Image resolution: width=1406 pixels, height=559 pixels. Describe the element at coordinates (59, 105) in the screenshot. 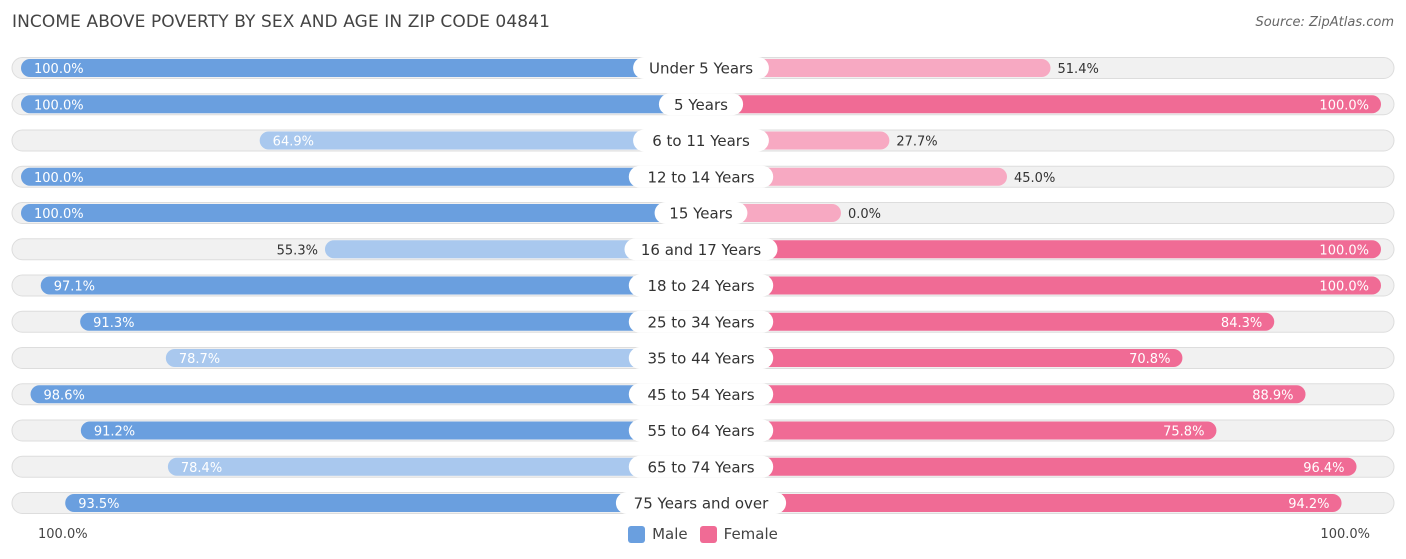

I see `value-label-male-5-years: 100.0%` at that location.